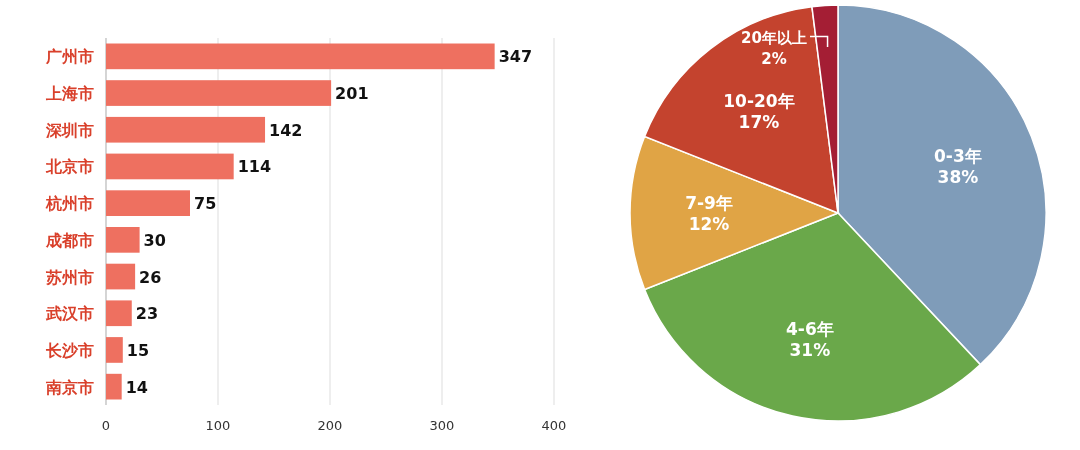 This screenshot has width=1080, height=450. I want to click on x-tick-label: 400, so click(554, 425).